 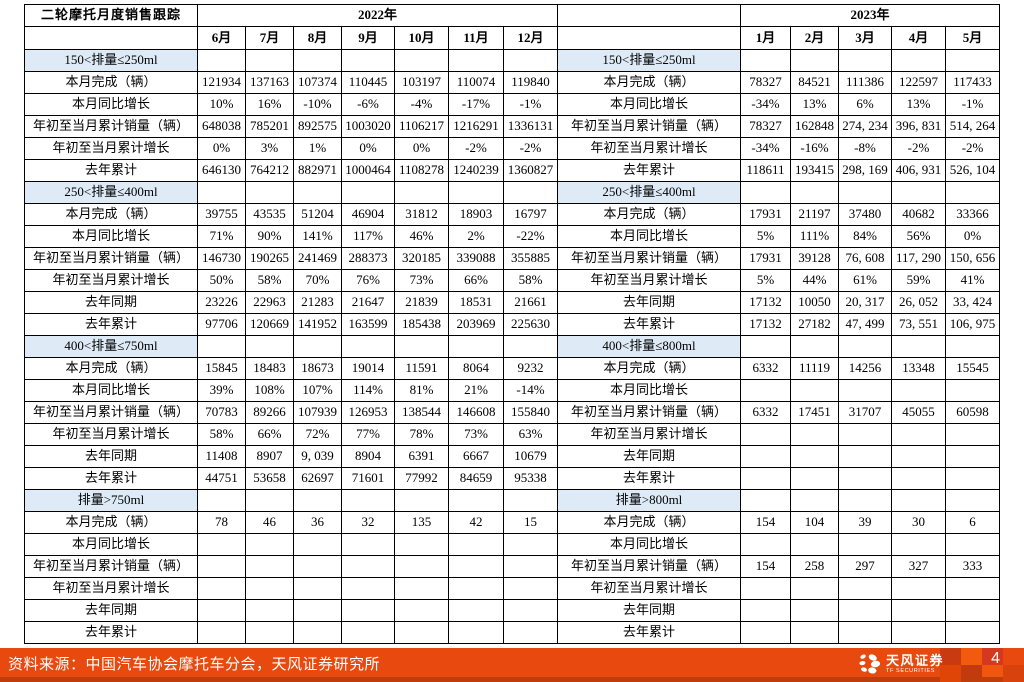 I want to click on section-header-right: 150<排量≤250ml, so click(x=649, y=60).